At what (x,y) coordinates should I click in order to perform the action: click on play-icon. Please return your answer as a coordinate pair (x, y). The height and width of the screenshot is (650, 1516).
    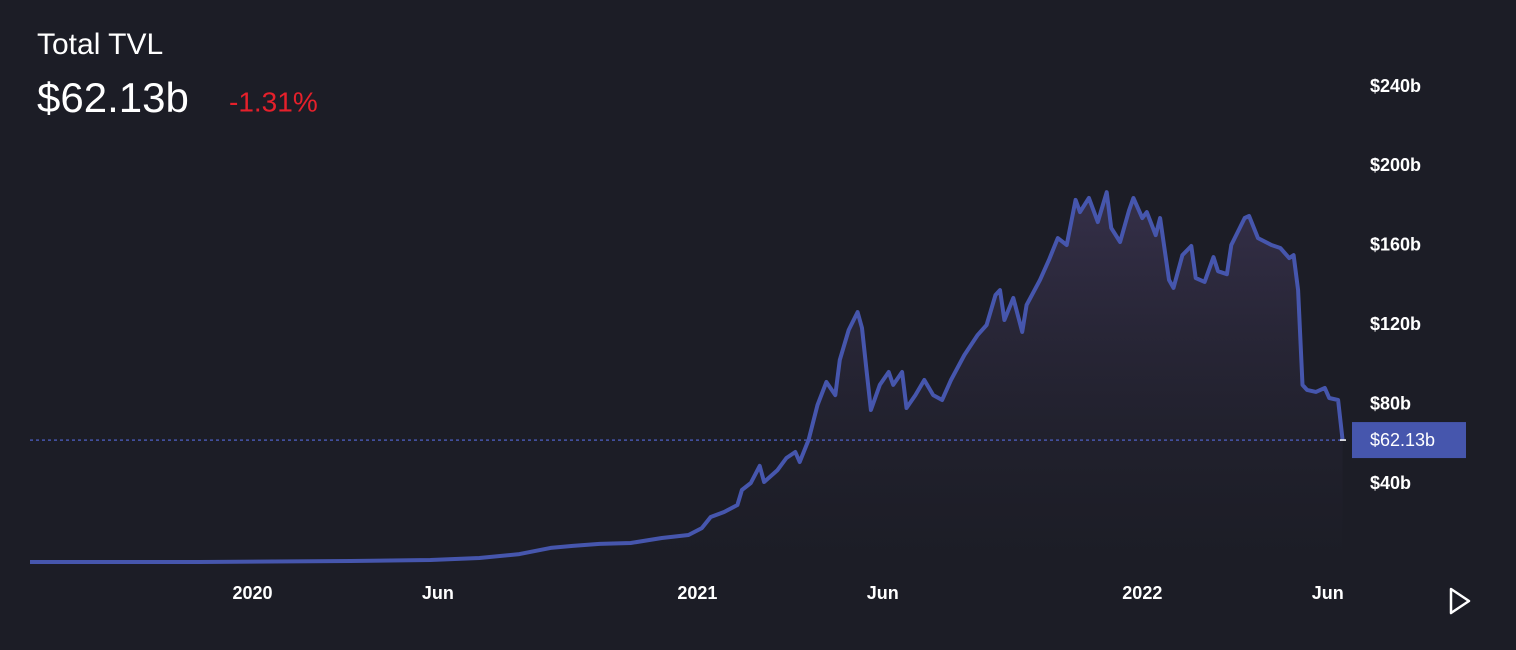
    Looking at the image, I should click on (1460, 601).